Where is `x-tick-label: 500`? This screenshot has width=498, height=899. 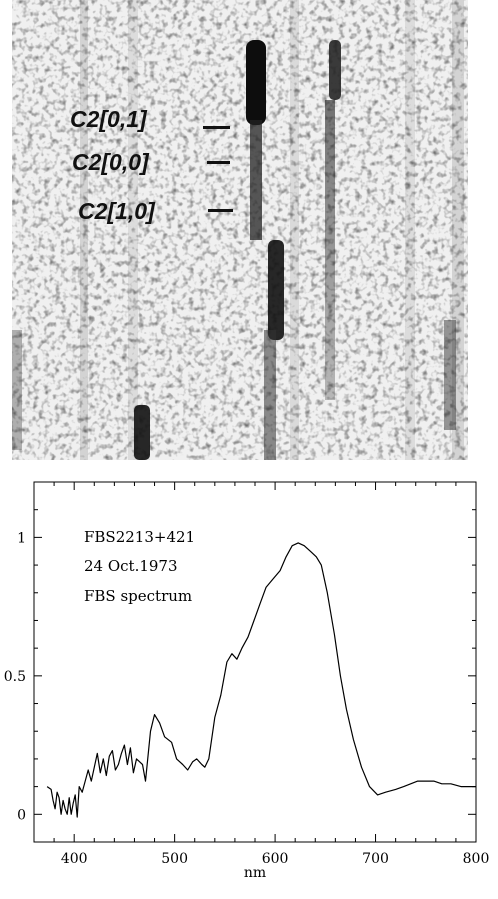 x-tick-label: 500 is located at coordinates (174, 859).